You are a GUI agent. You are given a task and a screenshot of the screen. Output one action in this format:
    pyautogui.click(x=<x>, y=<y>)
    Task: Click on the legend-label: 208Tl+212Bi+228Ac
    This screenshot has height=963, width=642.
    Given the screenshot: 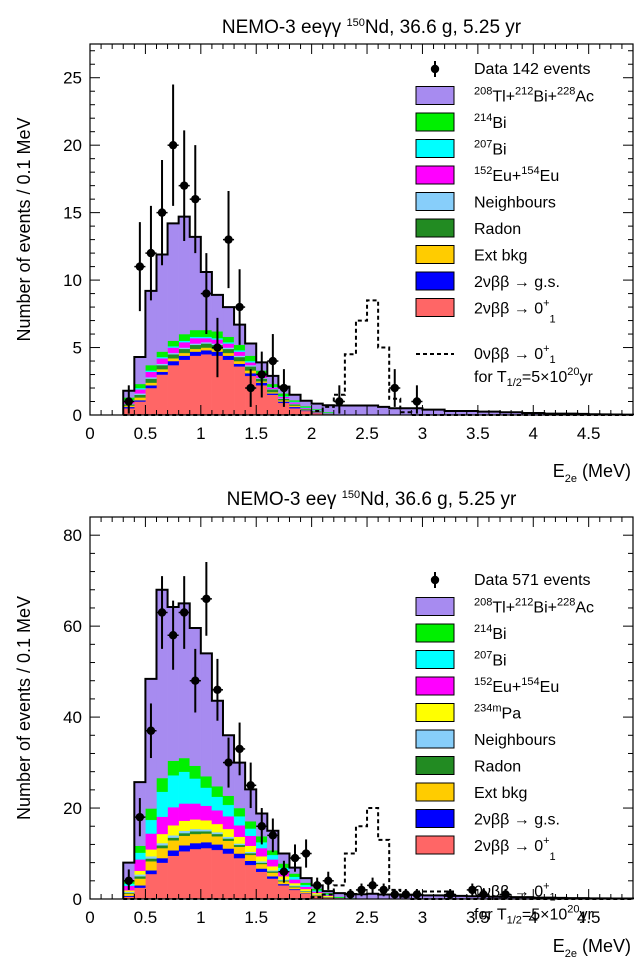 What is the action you would take?
    pyautogui.click(x=534, y=96)
    